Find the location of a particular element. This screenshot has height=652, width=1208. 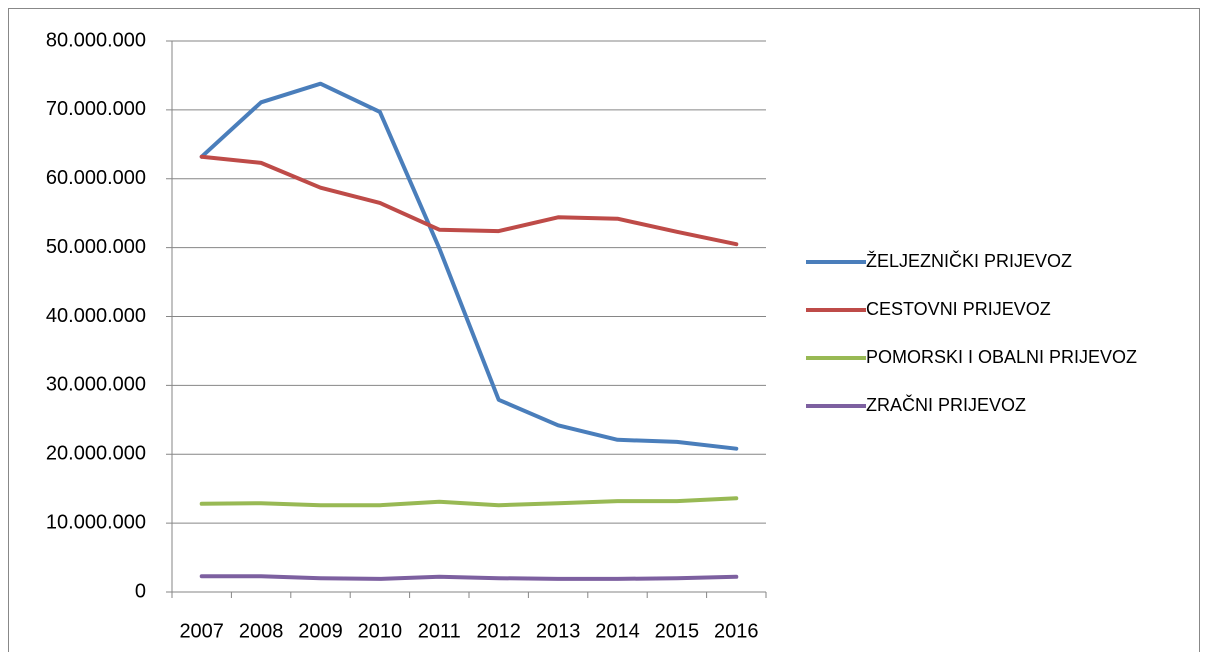

x-tick-label: 2011 is located at coordinates (439, 631).